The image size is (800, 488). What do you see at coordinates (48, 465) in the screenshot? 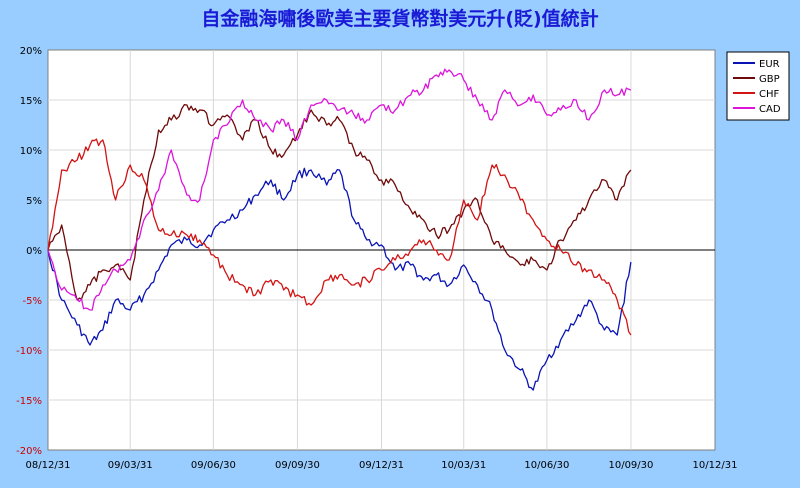
I see `x-tick-label: 08/12/31` at bounding box center [48, 465].